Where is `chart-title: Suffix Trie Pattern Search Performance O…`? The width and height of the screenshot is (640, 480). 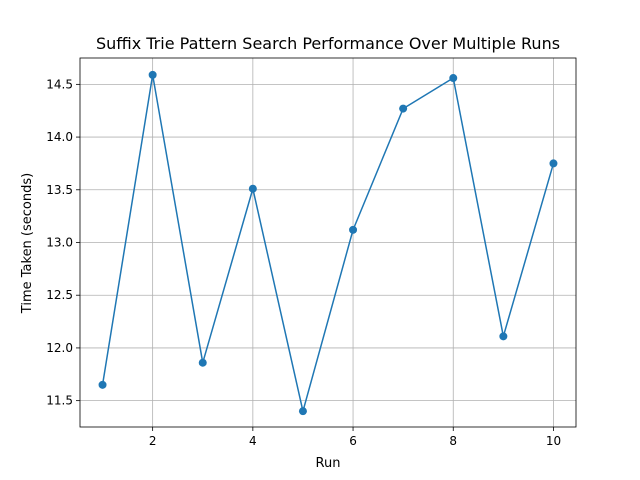
chart-title: Suffix Trie Pattern Search Performance O… is located at coordinates (328, 43).